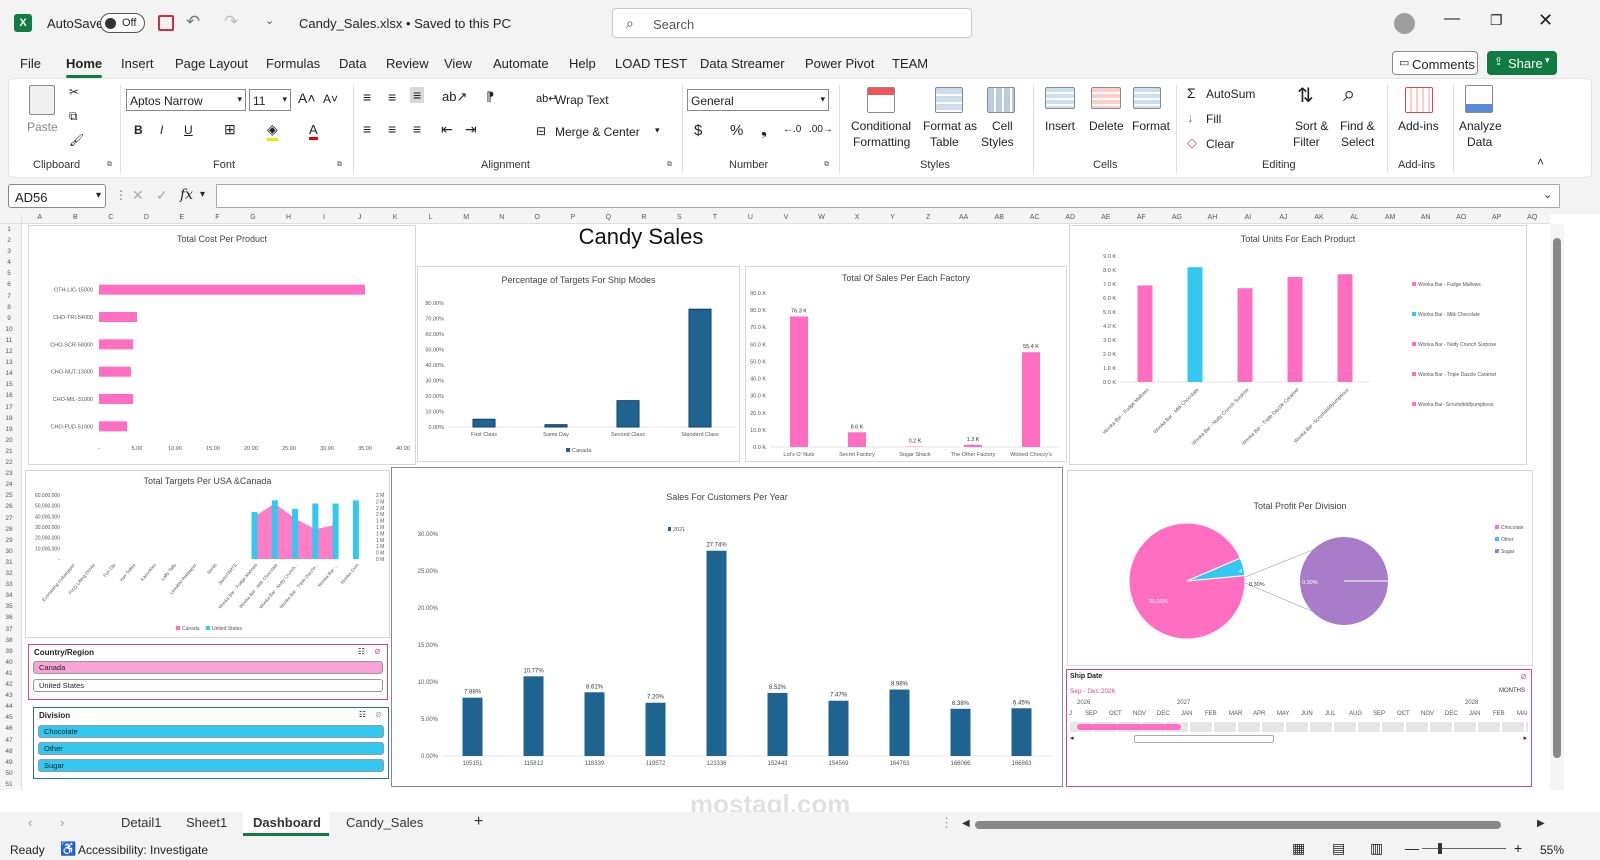 Image resolution: width=1600 pixels, height=860 pixels. Describe the element at coordinates (928, 217) in the screenshot. I see `column-header: Z` at that location.